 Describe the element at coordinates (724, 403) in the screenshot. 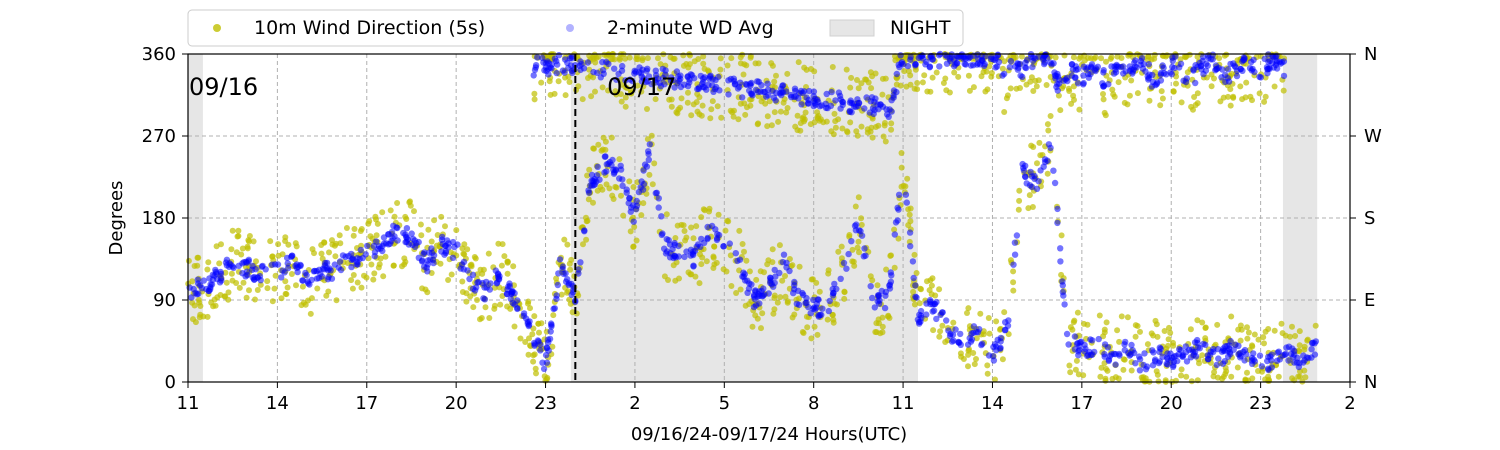

I see `x-tick-label-6: 5` at that location.